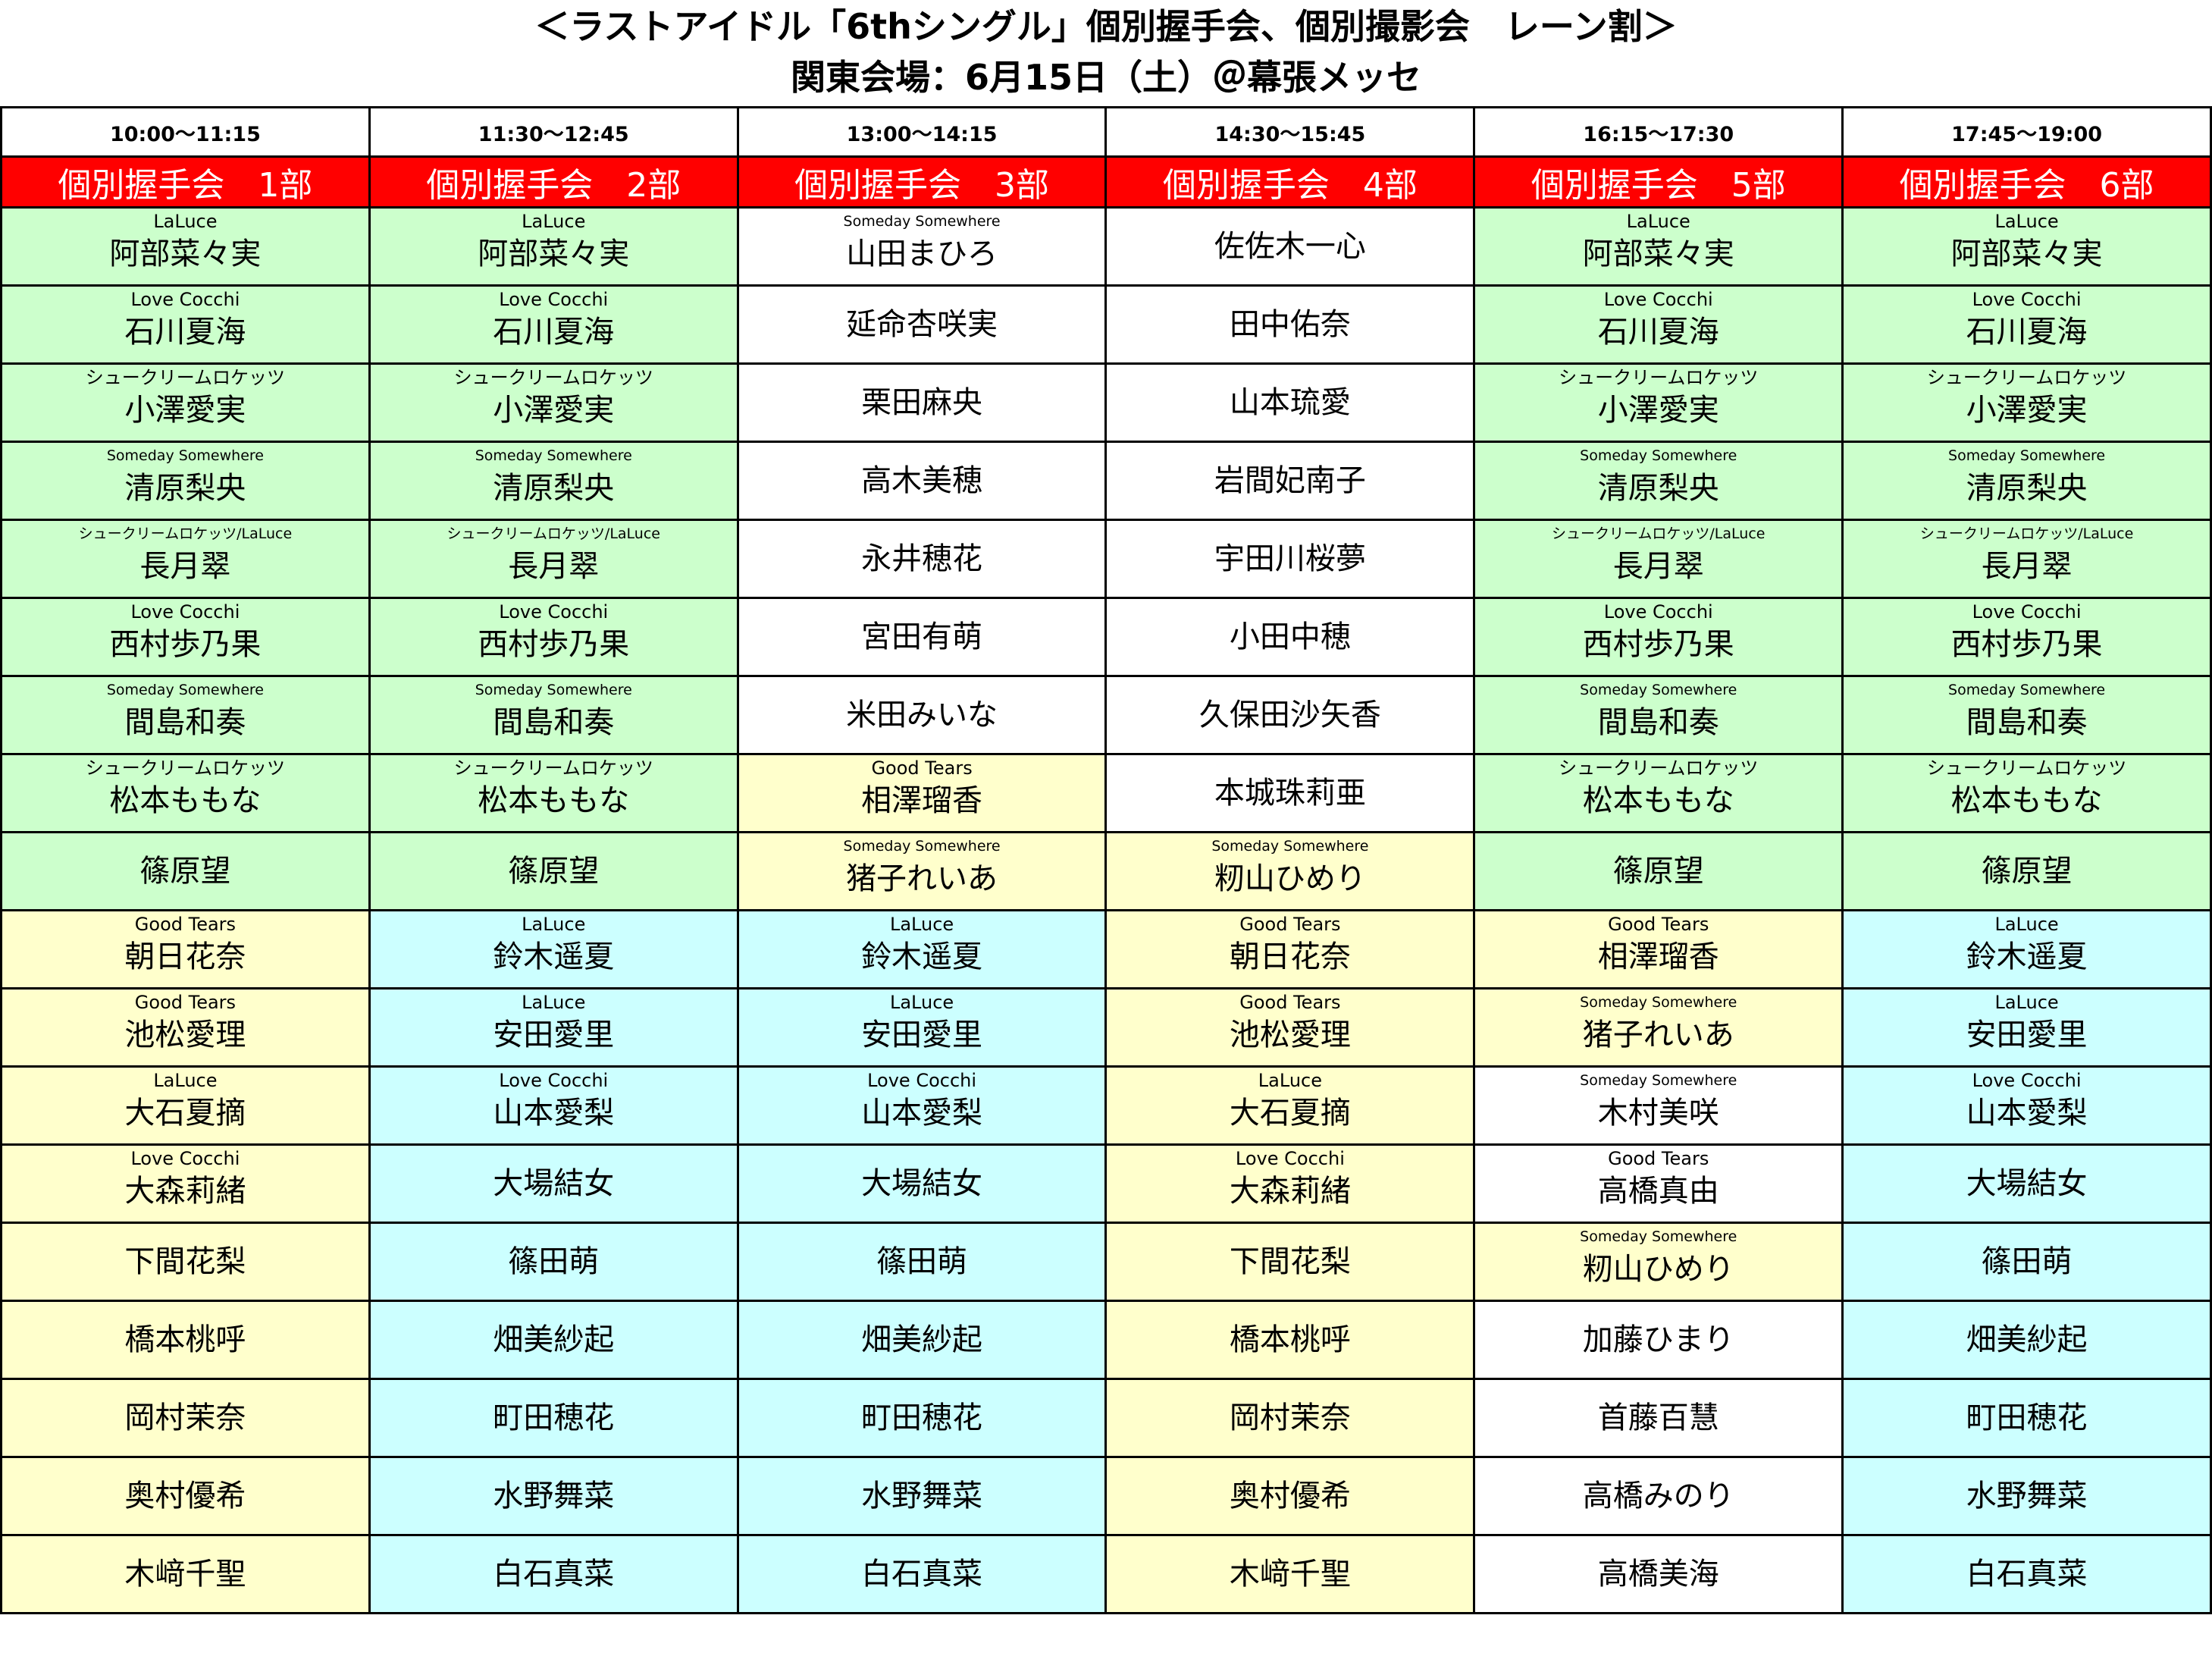  I want to click on member-name: 橋本桃呼, so click(185, 1339).